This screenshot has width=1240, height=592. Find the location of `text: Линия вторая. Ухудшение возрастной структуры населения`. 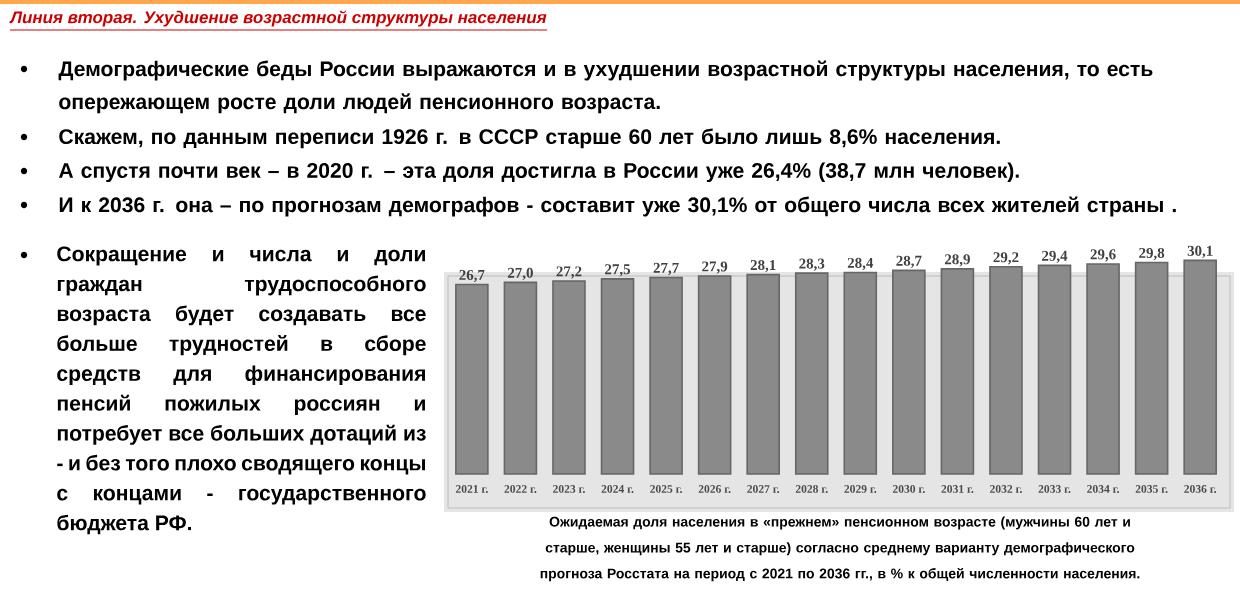

text: Линия вторая. Ухудшение возрастной структуры населения is located at coordinates (278, 18).